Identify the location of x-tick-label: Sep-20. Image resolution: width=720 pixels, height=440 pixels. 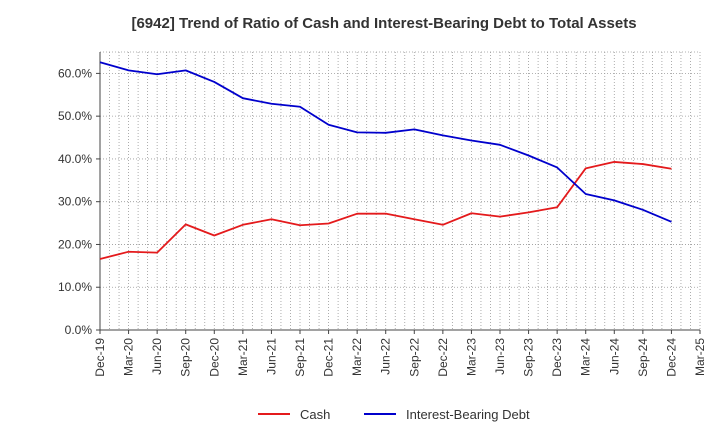
(186, 357).